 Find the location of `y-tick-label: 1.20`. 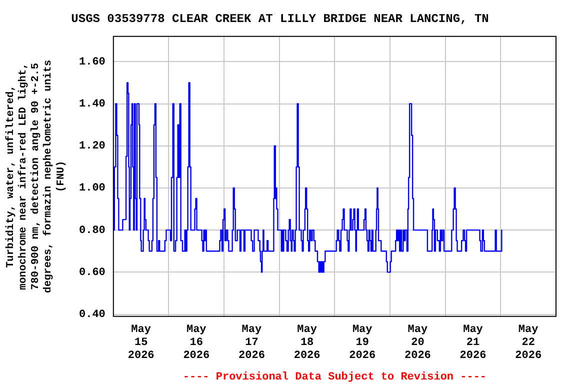

y-tick-label: 1.20 is located at coordinates (92, 146).